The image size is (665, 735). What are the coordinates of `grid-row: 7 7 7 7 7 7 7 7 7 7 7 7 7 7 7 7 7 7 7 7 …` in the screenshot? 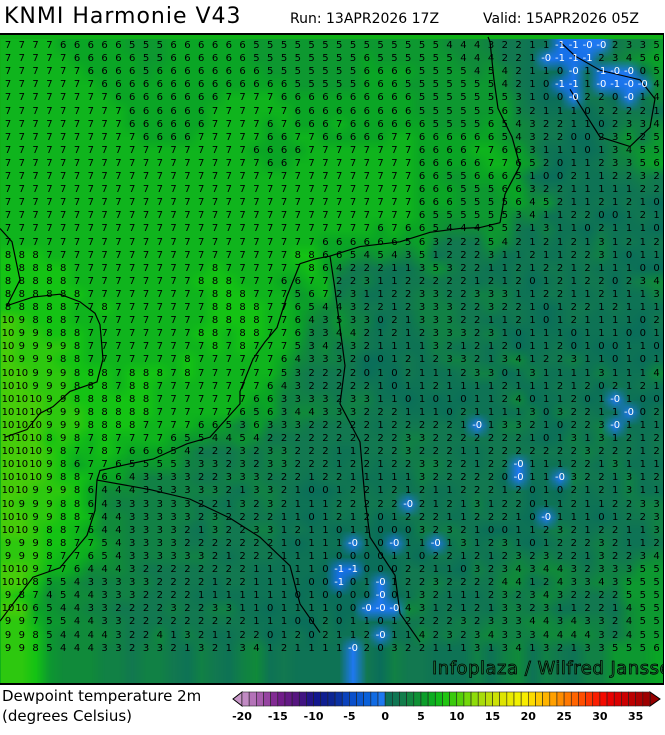 It's located at (331, 217).